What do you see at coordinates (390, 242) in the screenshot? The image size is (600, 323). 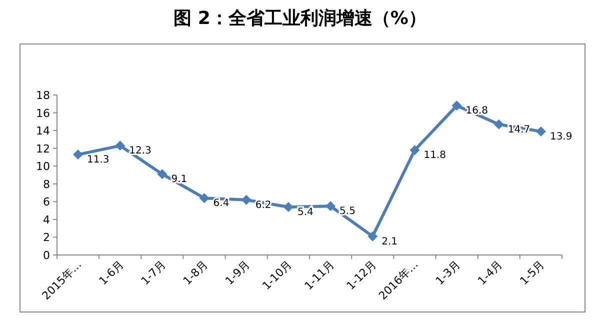 I see `data-label: 2.1` at bounding box center [390, 242].